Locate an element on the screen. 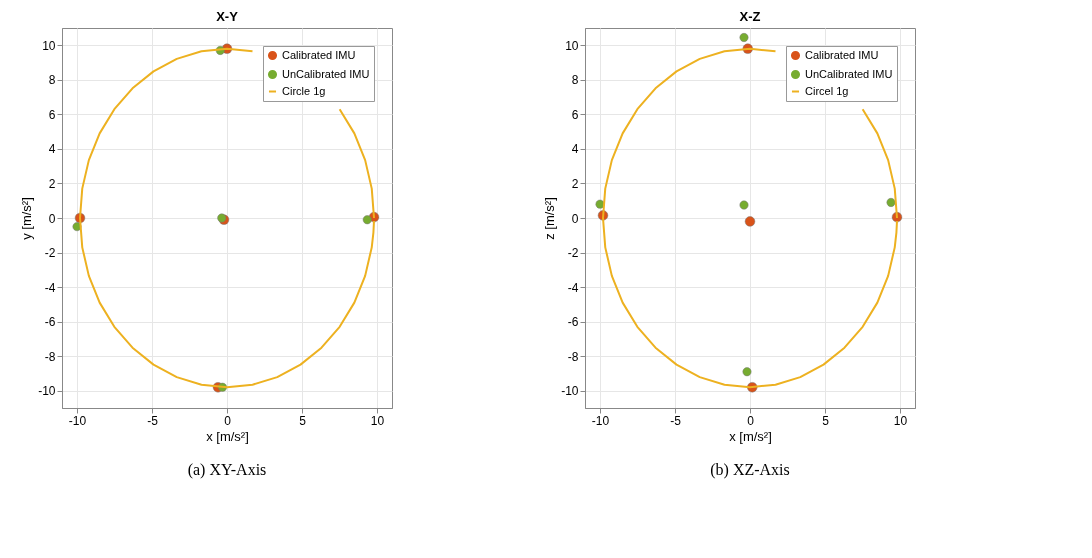 The image size is (1092, 558). y-axis-title: y [m/s²] is located at coordinates (27, 218).